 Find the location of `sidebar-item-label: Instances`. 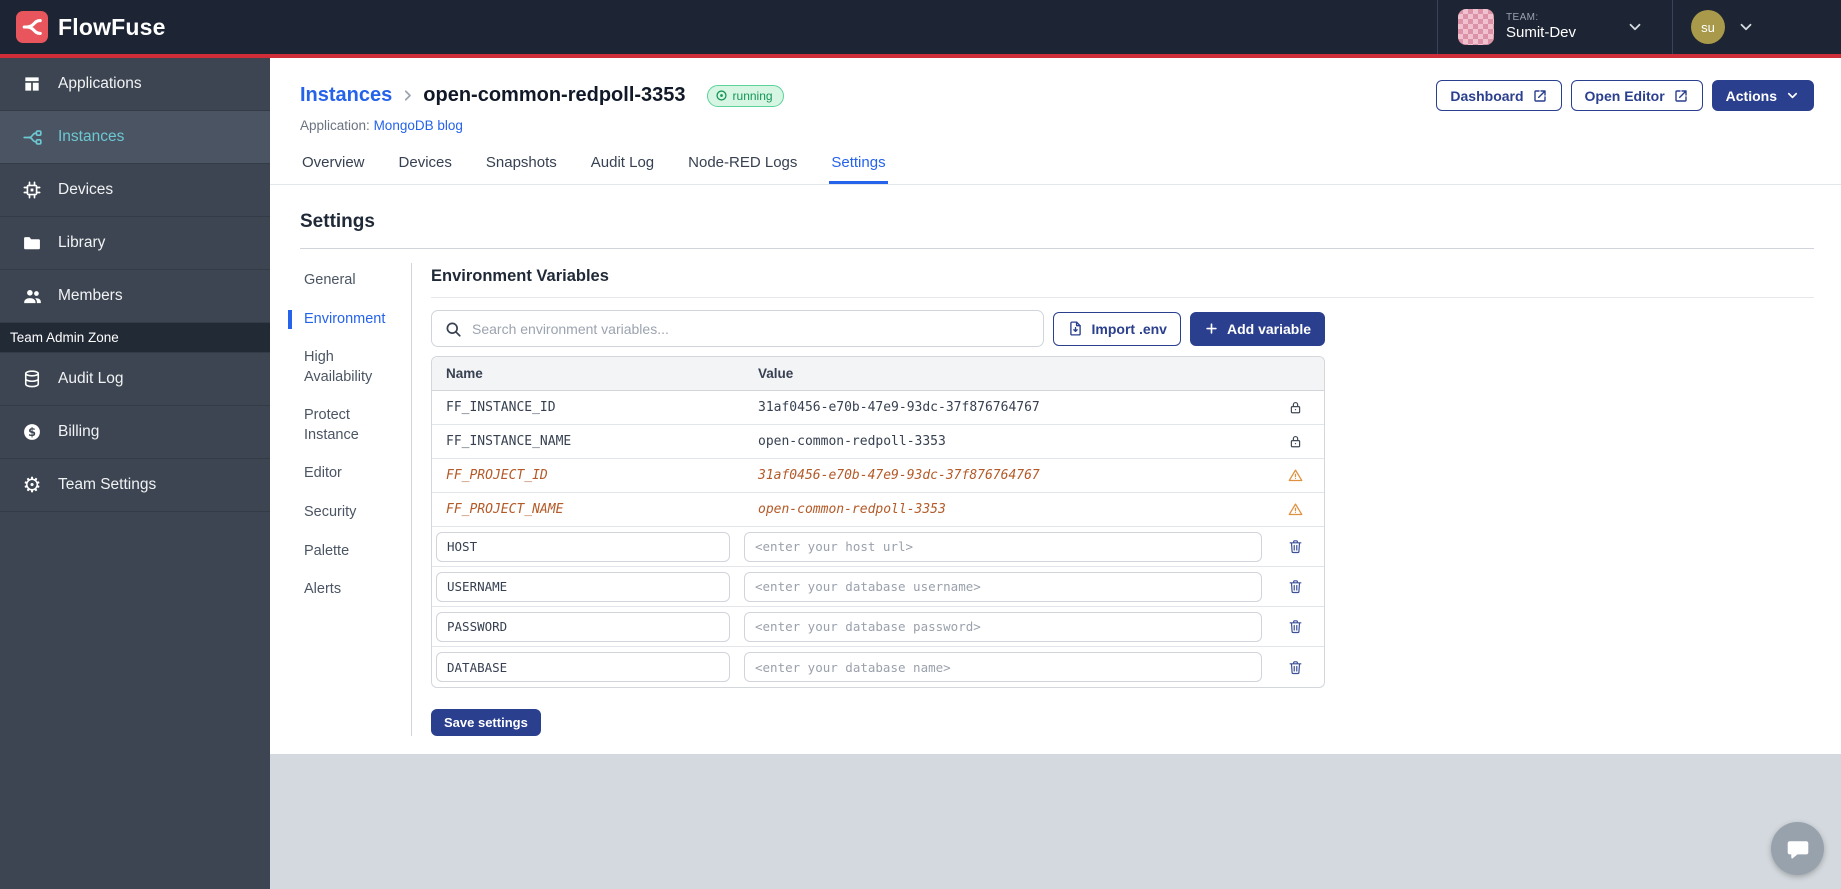

sidebar-item-label: Instances is located at coordinates (91, 136).